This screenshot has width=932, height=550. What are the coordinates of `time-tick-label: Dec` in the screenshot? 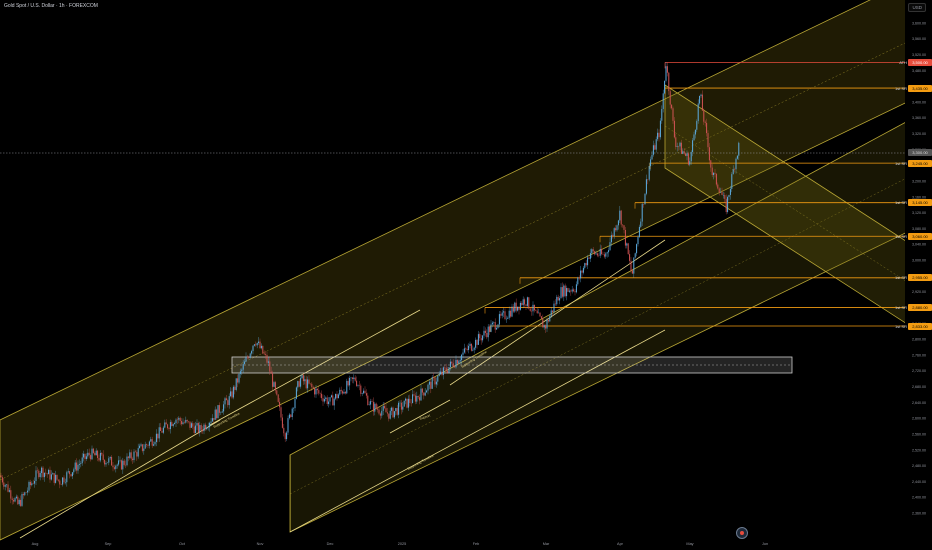 It's located at (330, 544).